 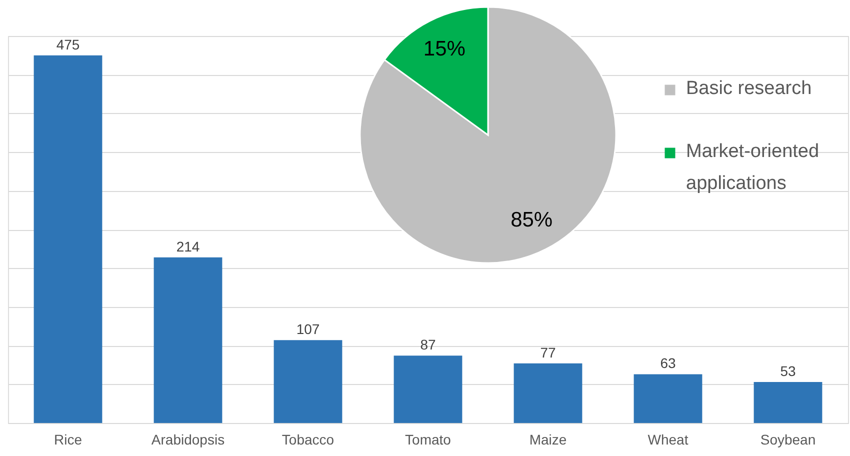 What do you see at coordinates (444, 48) in the screenshot?
I see `data-label: 15%` at bounding box center [444, 48].